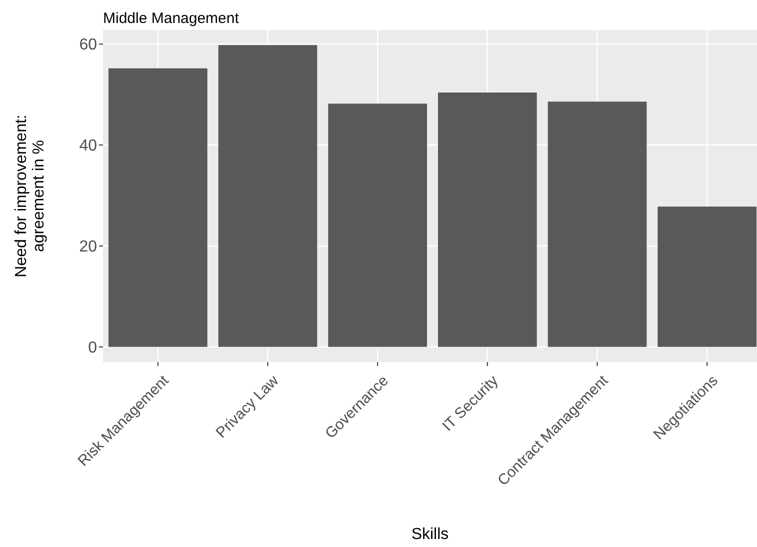  I want to click on x-axis-title: Skills, so click(430, 534).